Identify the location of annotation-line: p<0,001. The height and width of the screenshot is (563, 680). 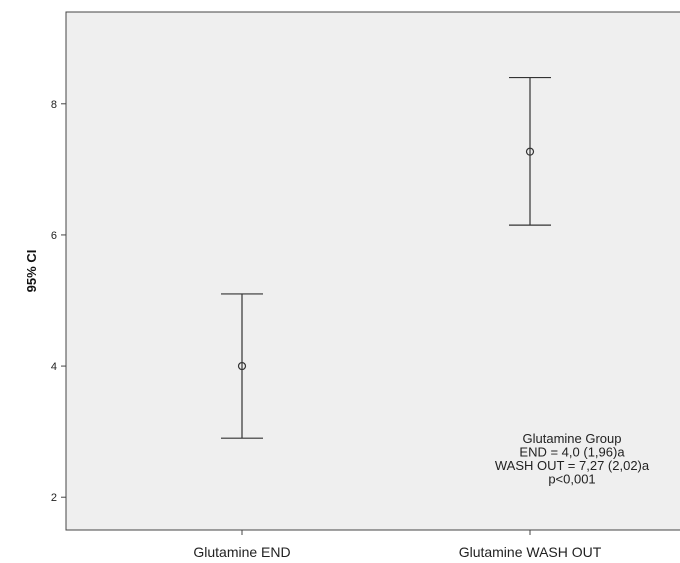
(571, 479).